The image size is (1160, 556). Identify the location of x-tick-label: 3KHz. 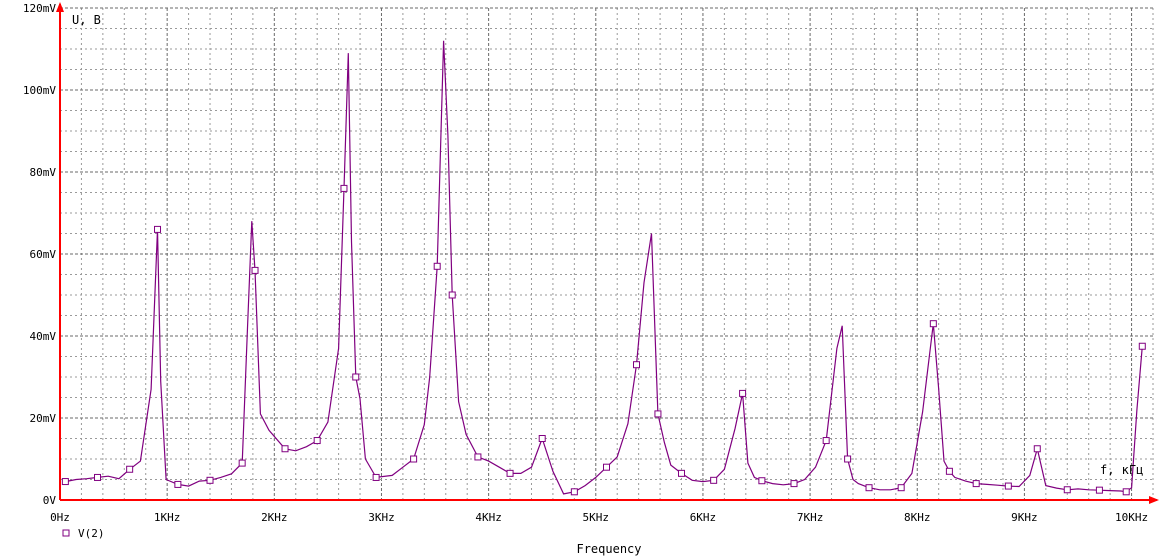
(381, 517).